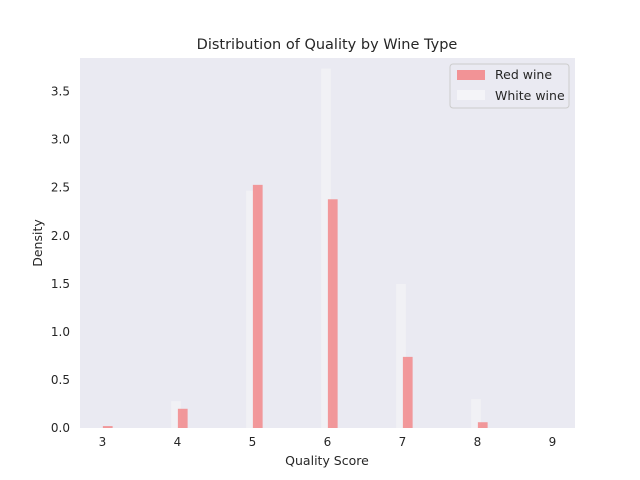 The height and width of the screenshot is (480, 640). I want to click on x-tick-labels: 3 4 5 6 7 8 9, so click(328, 442).